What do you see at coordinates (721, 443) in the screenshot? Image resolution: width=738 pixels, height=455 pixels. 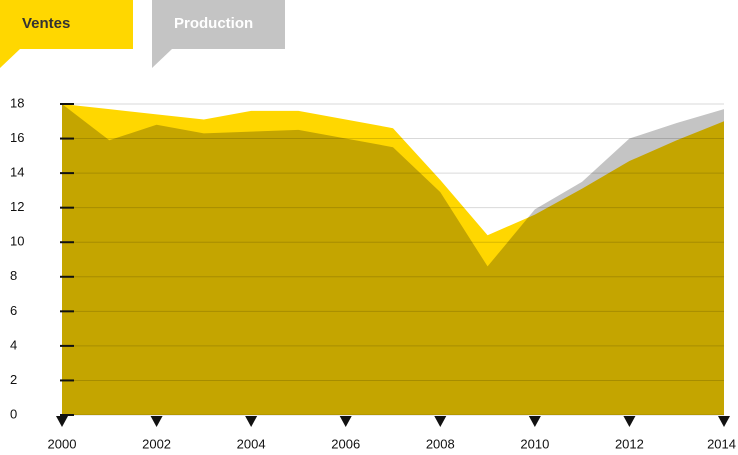 I see `x-tick-label: 2014` at bounding box center [721, 443].